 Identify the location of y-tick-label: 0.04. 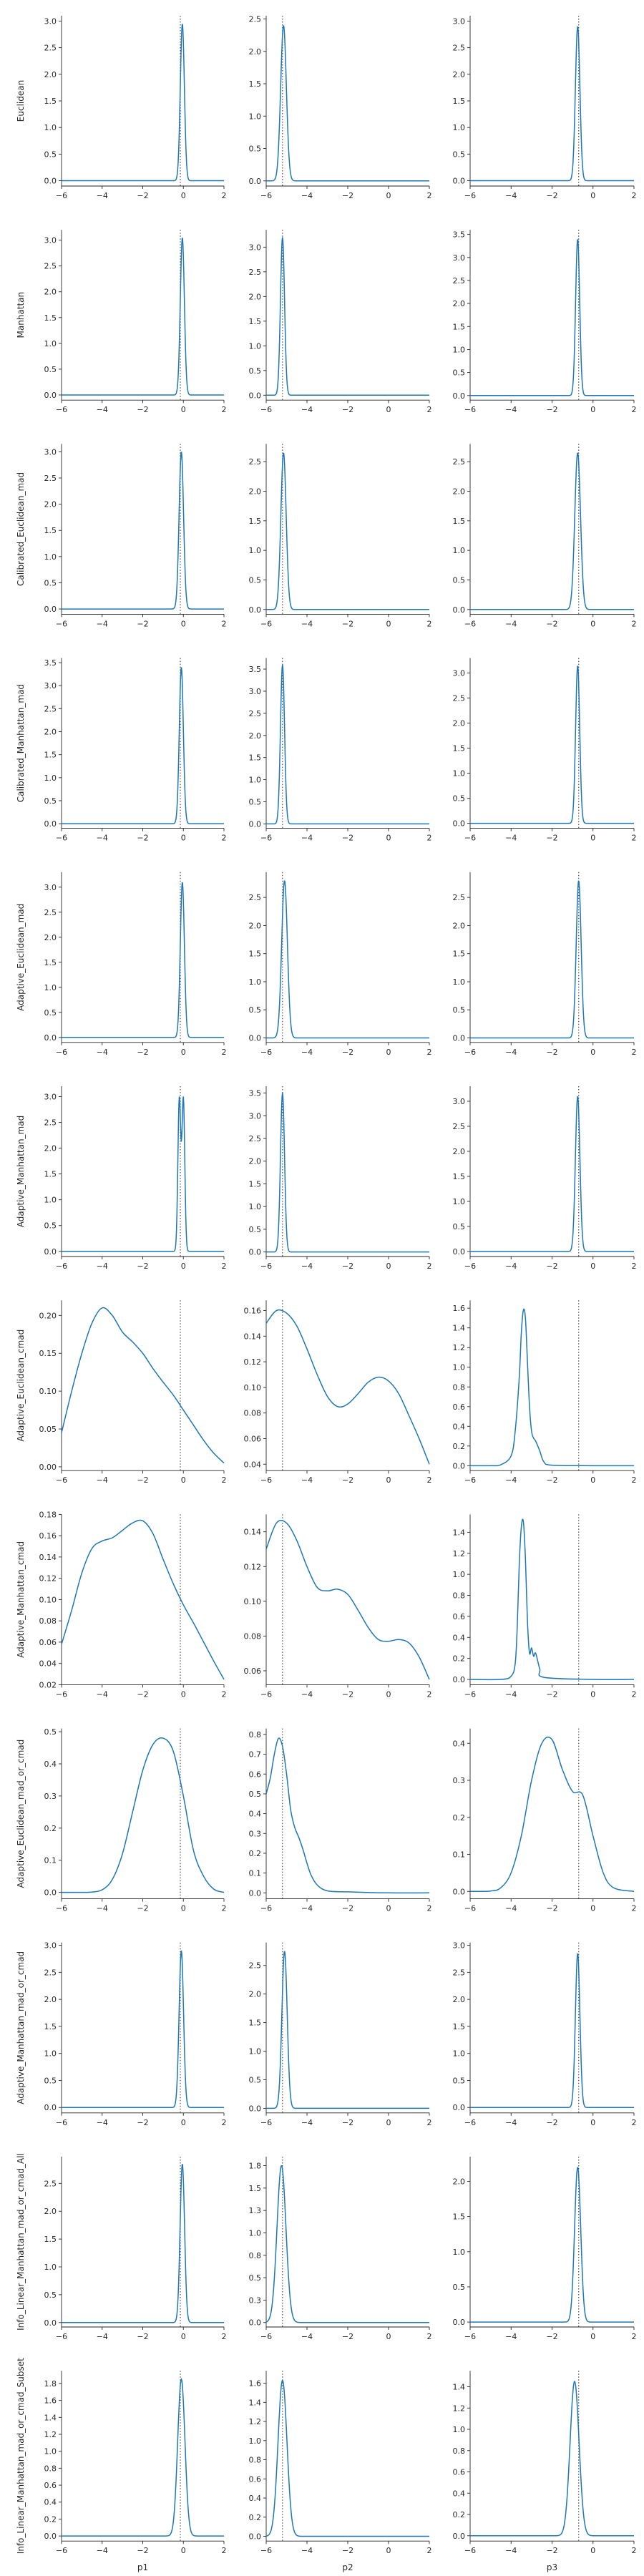
(253, 1464).